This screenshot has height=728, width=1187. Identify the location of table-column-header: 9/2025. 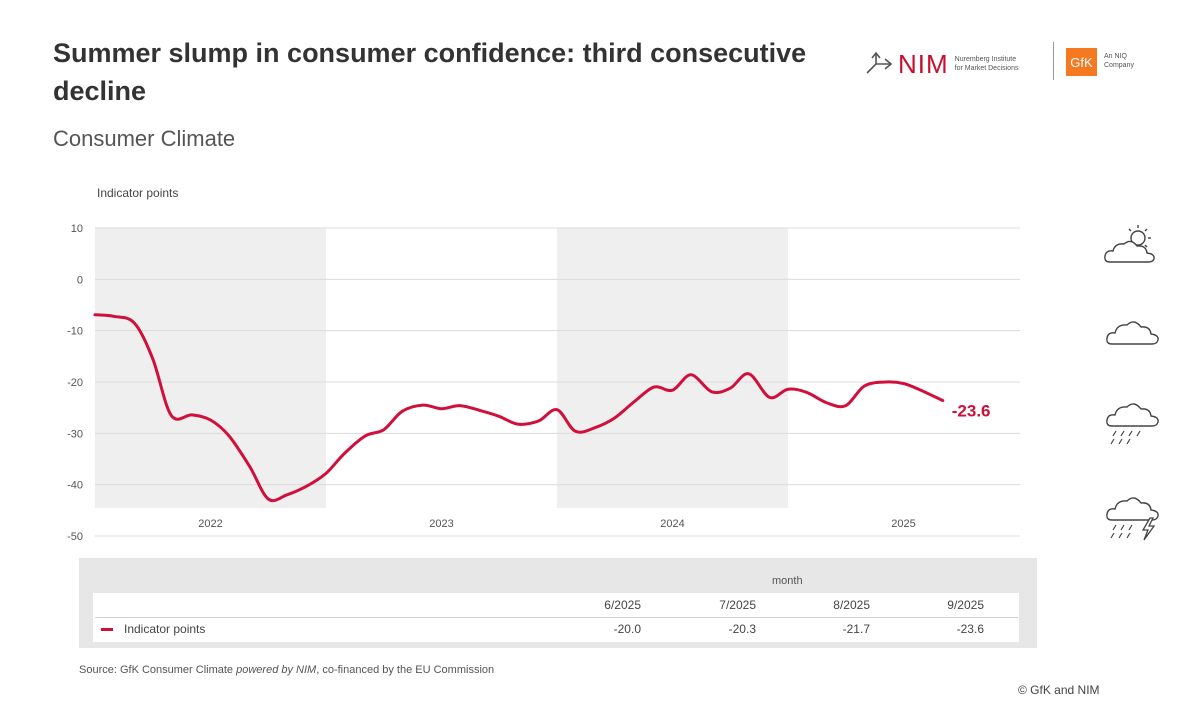
(965, 605).